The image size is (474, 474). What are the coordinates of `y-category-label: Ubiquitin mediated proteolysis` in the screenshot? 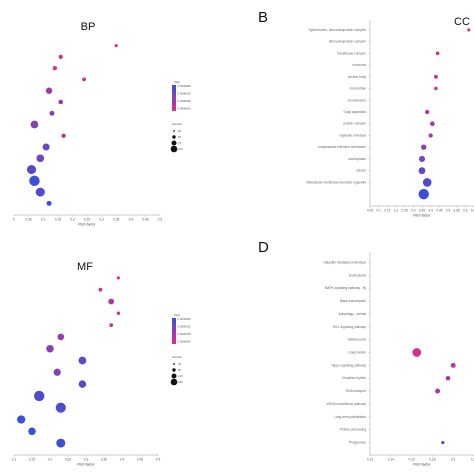 It's located at (344, 262).